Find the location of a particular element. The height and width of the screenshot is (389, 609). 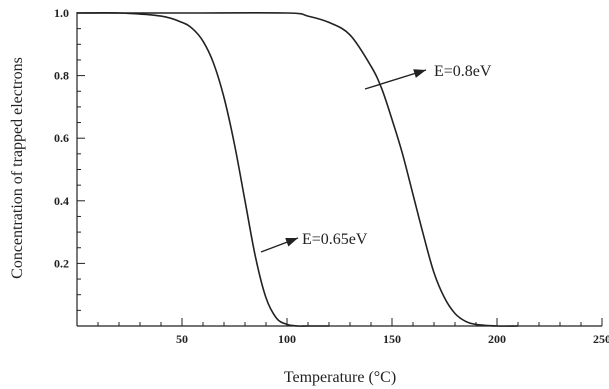

y-tick-label: 1.0 is located at coordinates (61, 13).